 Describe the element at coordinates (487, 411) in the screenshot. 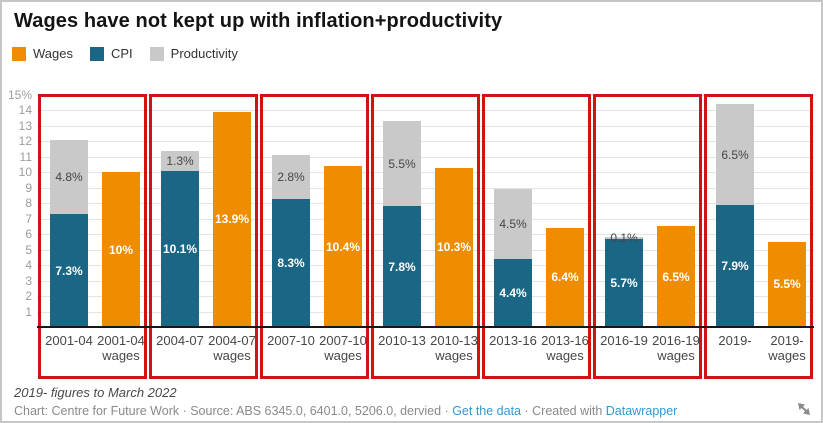

I see `get-the-data-link: Get the data` at that location.